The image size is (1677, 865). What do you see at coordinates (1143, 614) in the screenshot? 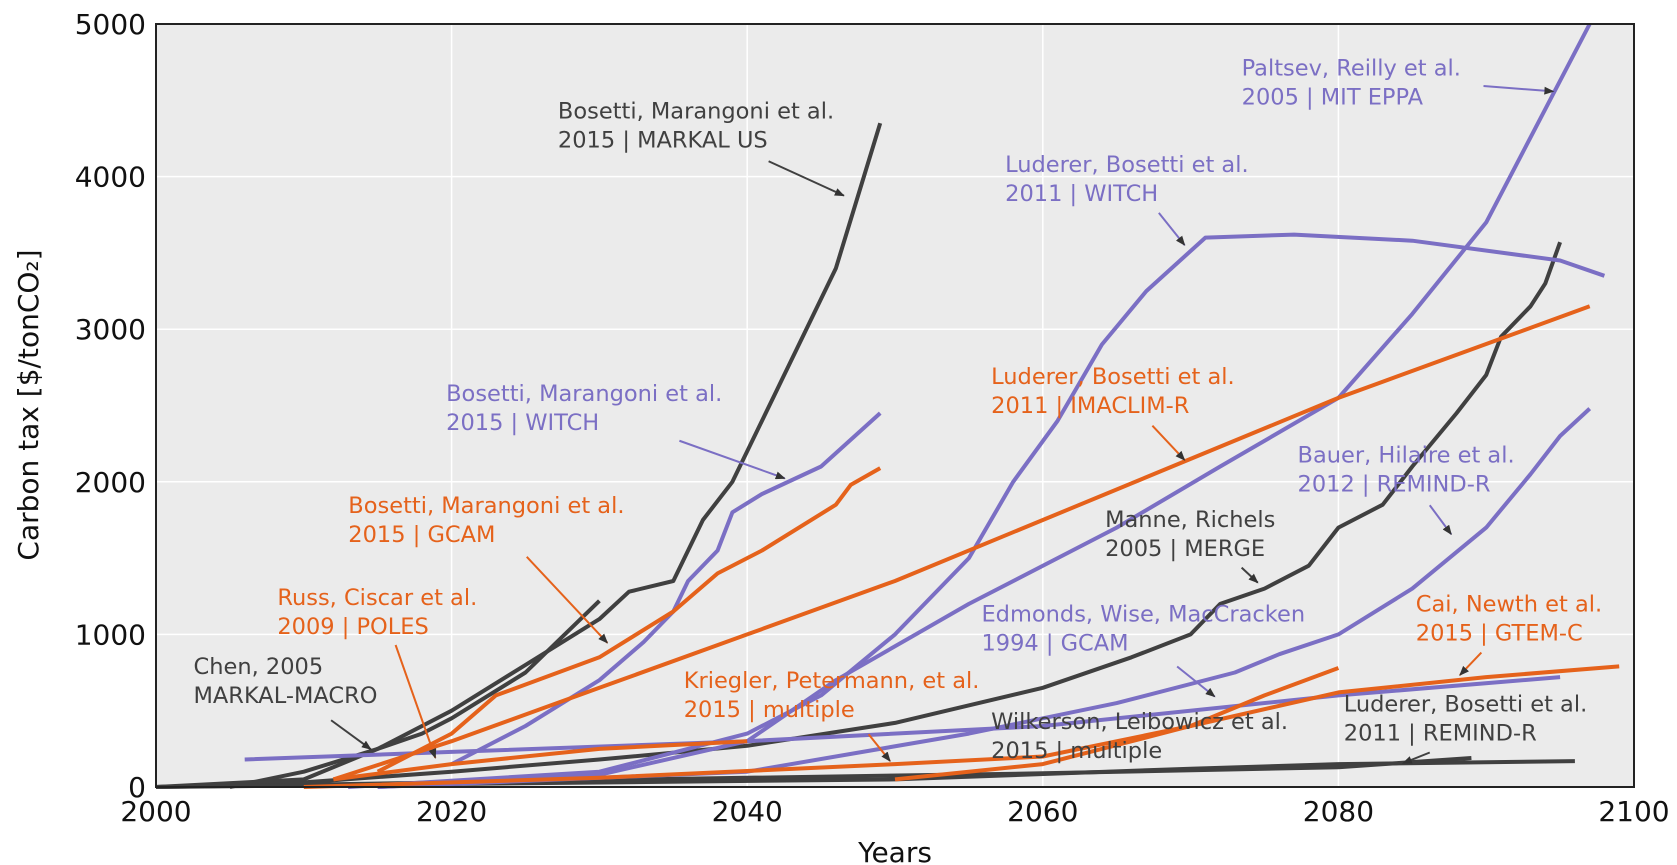
I see `annotation-text: Edmonds, Wise, MacCracken` at bounding box center [1143, 614].